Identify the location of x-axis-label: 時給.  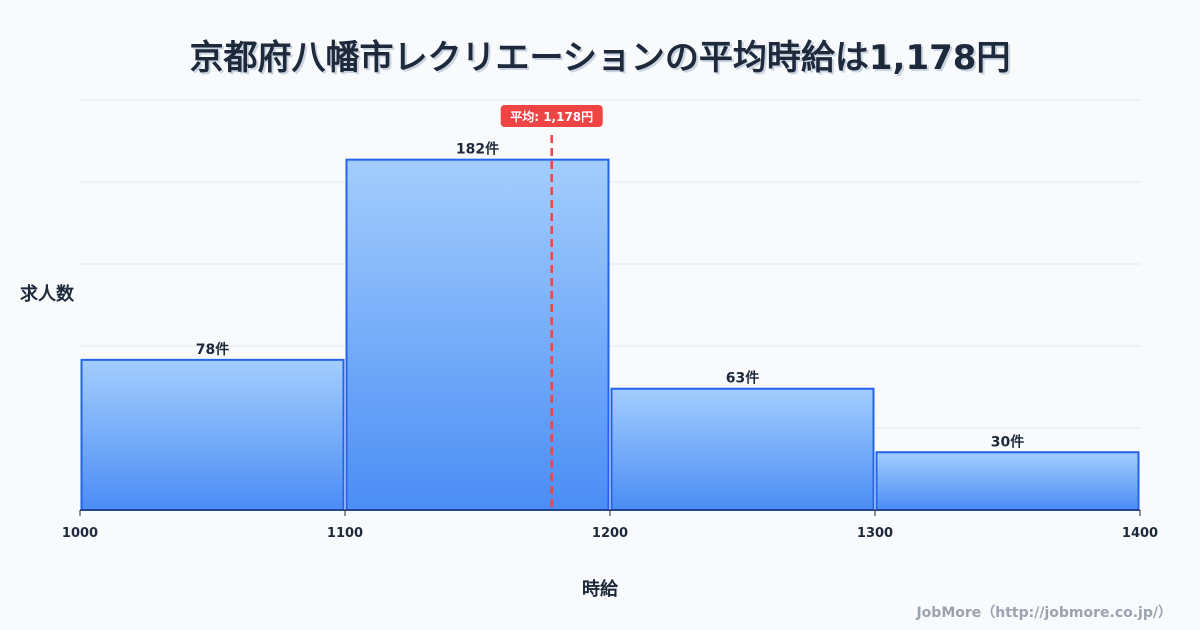
(600, 589).